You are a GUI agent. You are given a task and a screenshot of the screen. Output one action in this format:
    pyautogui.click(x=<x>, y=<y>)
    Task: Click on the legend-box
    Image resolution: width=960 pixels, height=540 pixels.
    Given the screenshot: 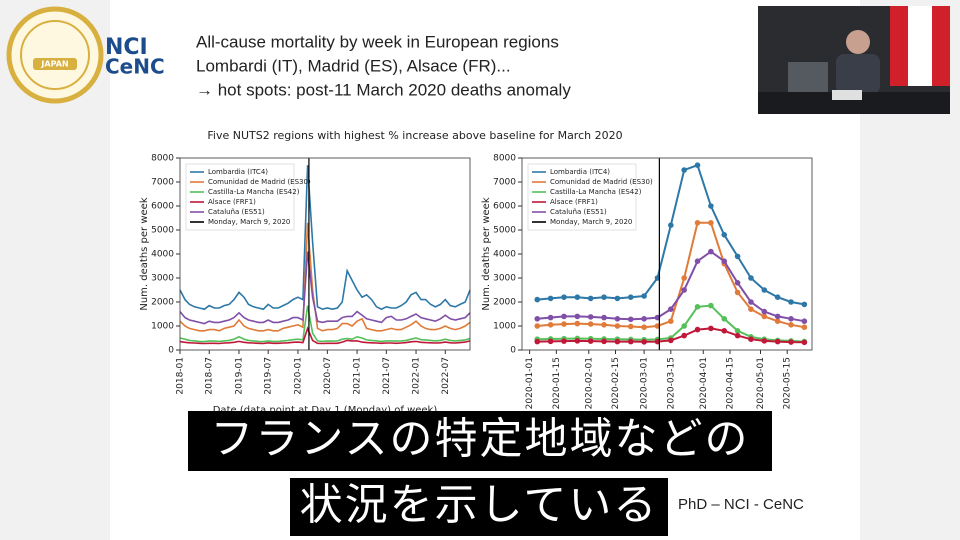 What is the action you would take?
    pyautogui.click(x=582, y=197)
    